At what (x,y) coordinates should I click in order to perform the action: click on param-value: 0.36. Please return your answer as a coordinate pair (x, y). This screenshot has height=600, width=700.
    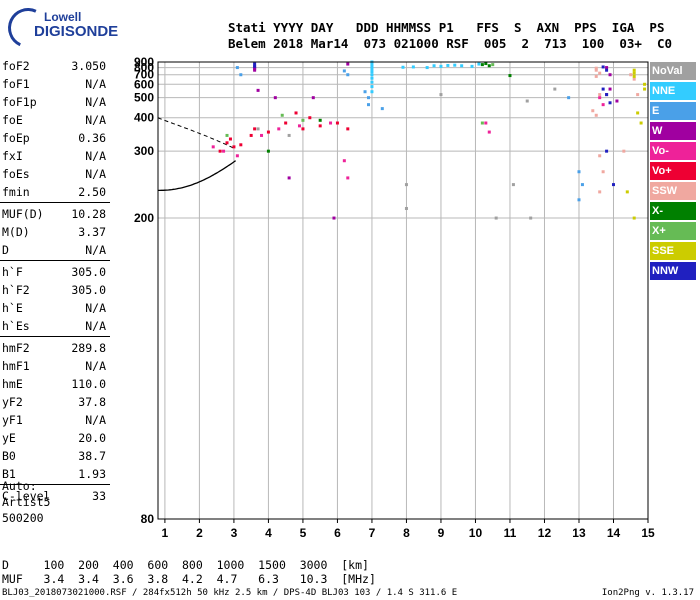
    Looking at the image, I should click on (92, 138).